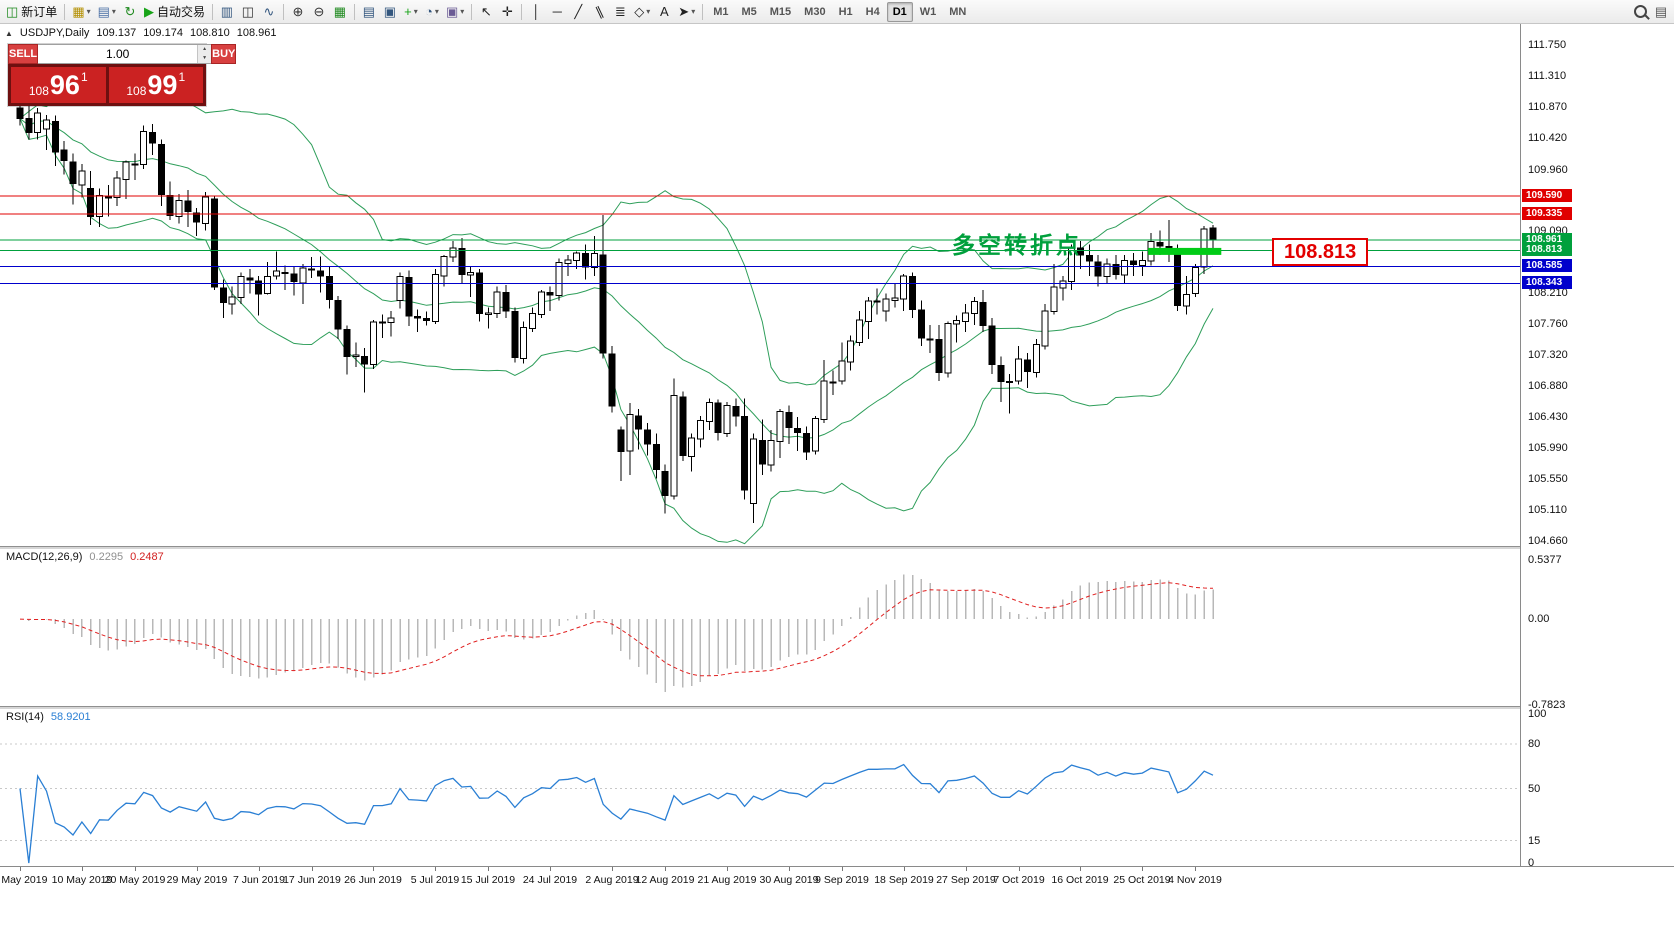  What do you see at coordinates (1534, 744) in the screenshot?
I see `rsi-axis-label: 80` at bounding box center [1534, 744].